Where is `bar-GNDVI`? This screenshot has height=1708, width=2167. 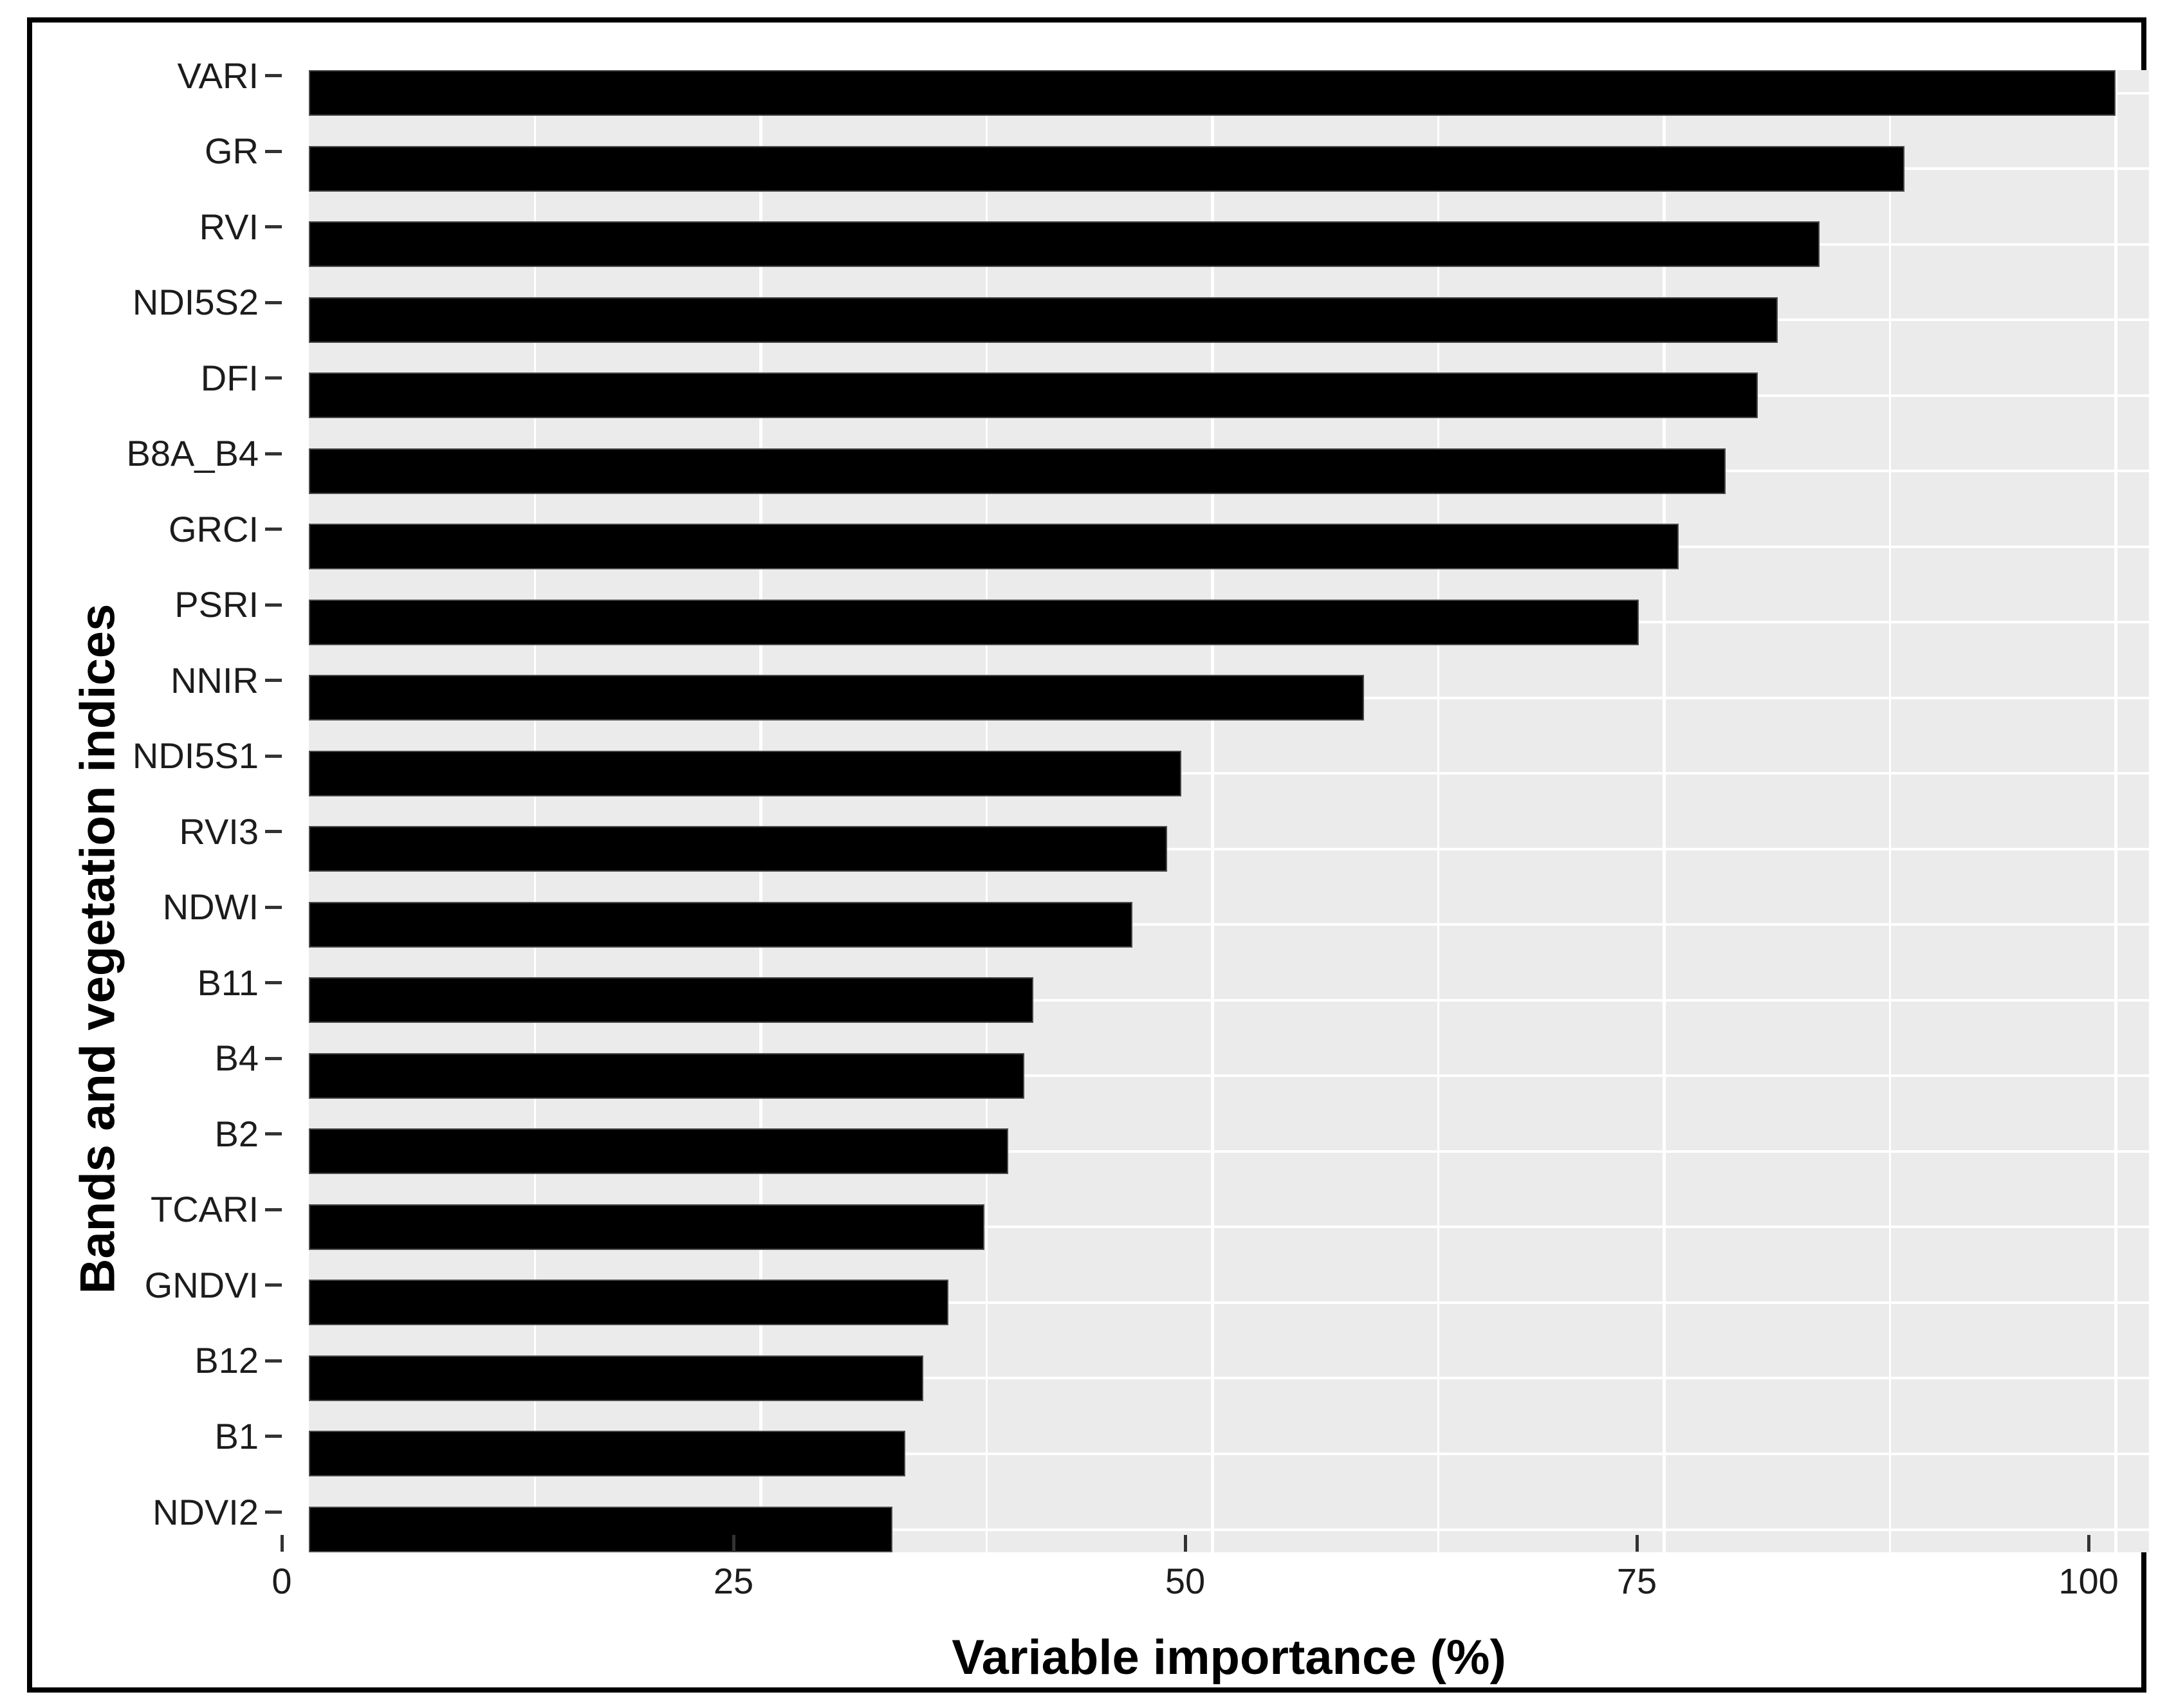 bar-GNDVI is located at coordinates (629, 1303).